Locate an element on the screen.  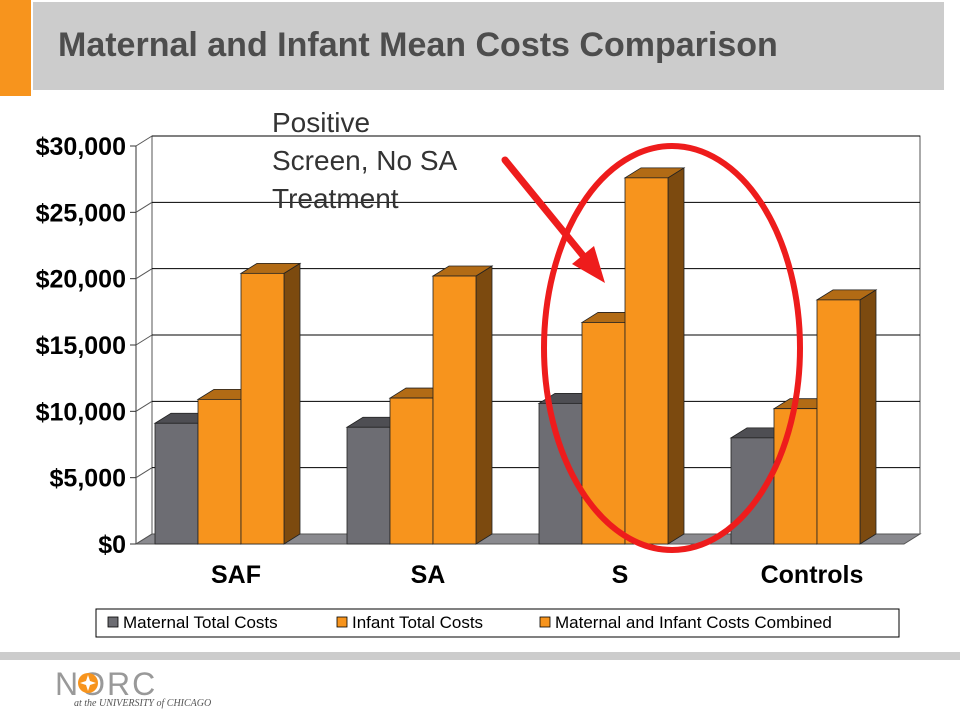
y-tick-label: $5,000 is located at coordinates (88, 479).